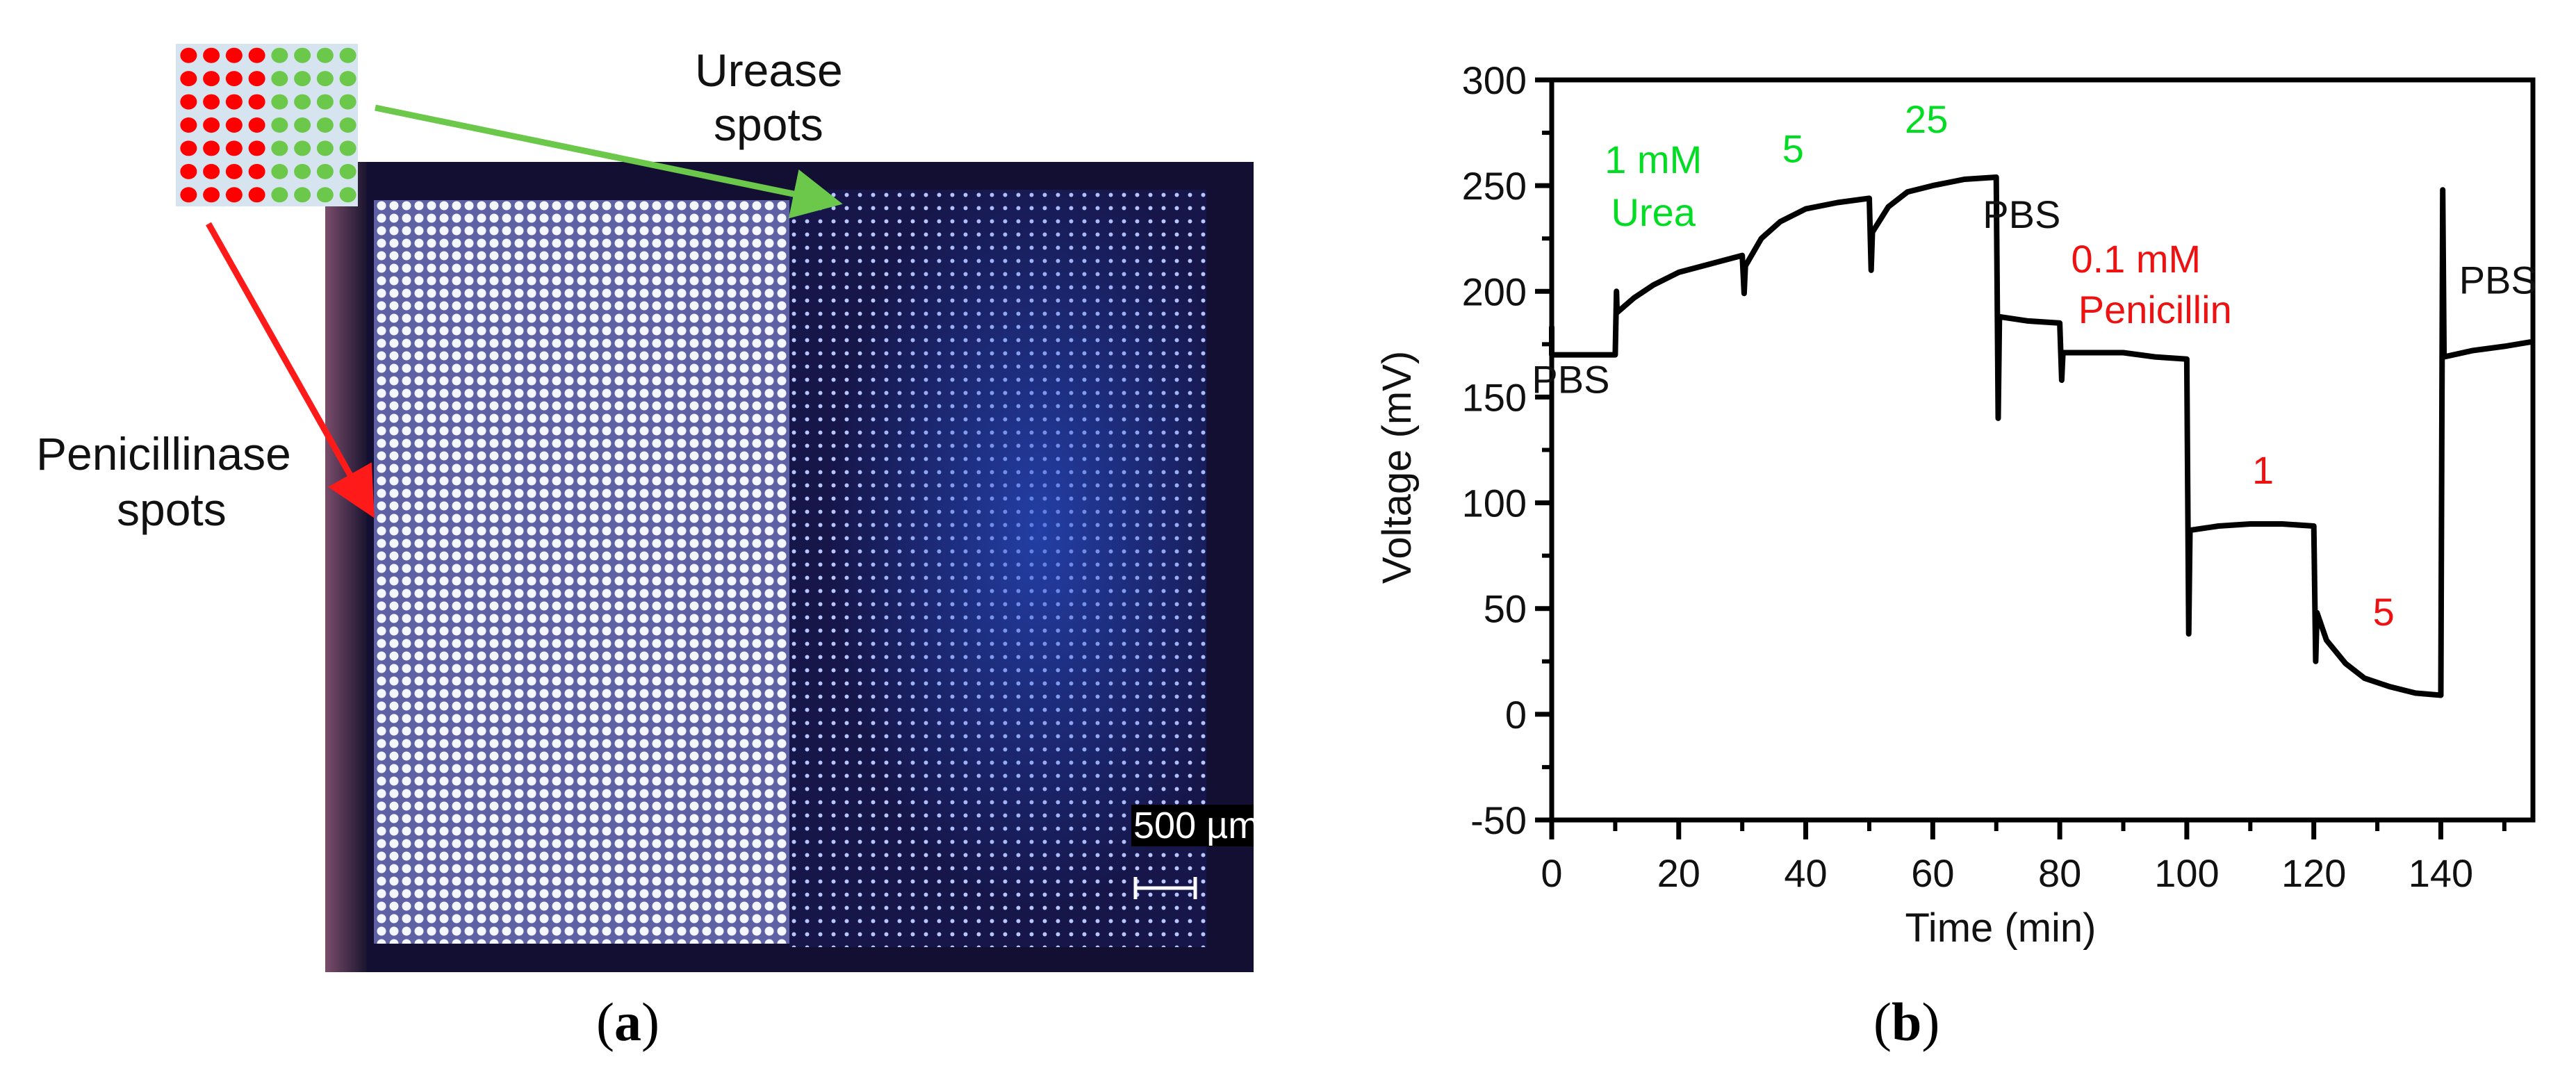  What do you see at coordinates (290, 370) in the screenshot?
I see `penicillinase-arrow` at bounding box center [290, 370].